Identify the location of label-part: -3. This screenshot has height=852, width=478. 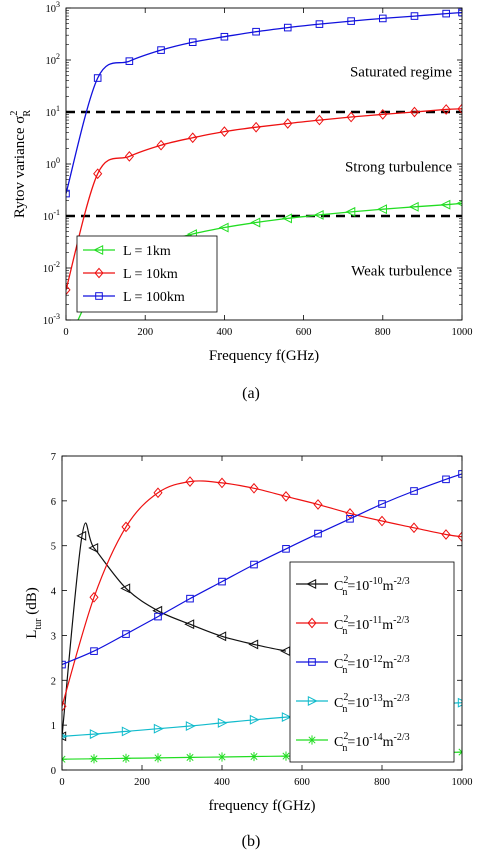
(56, 316).